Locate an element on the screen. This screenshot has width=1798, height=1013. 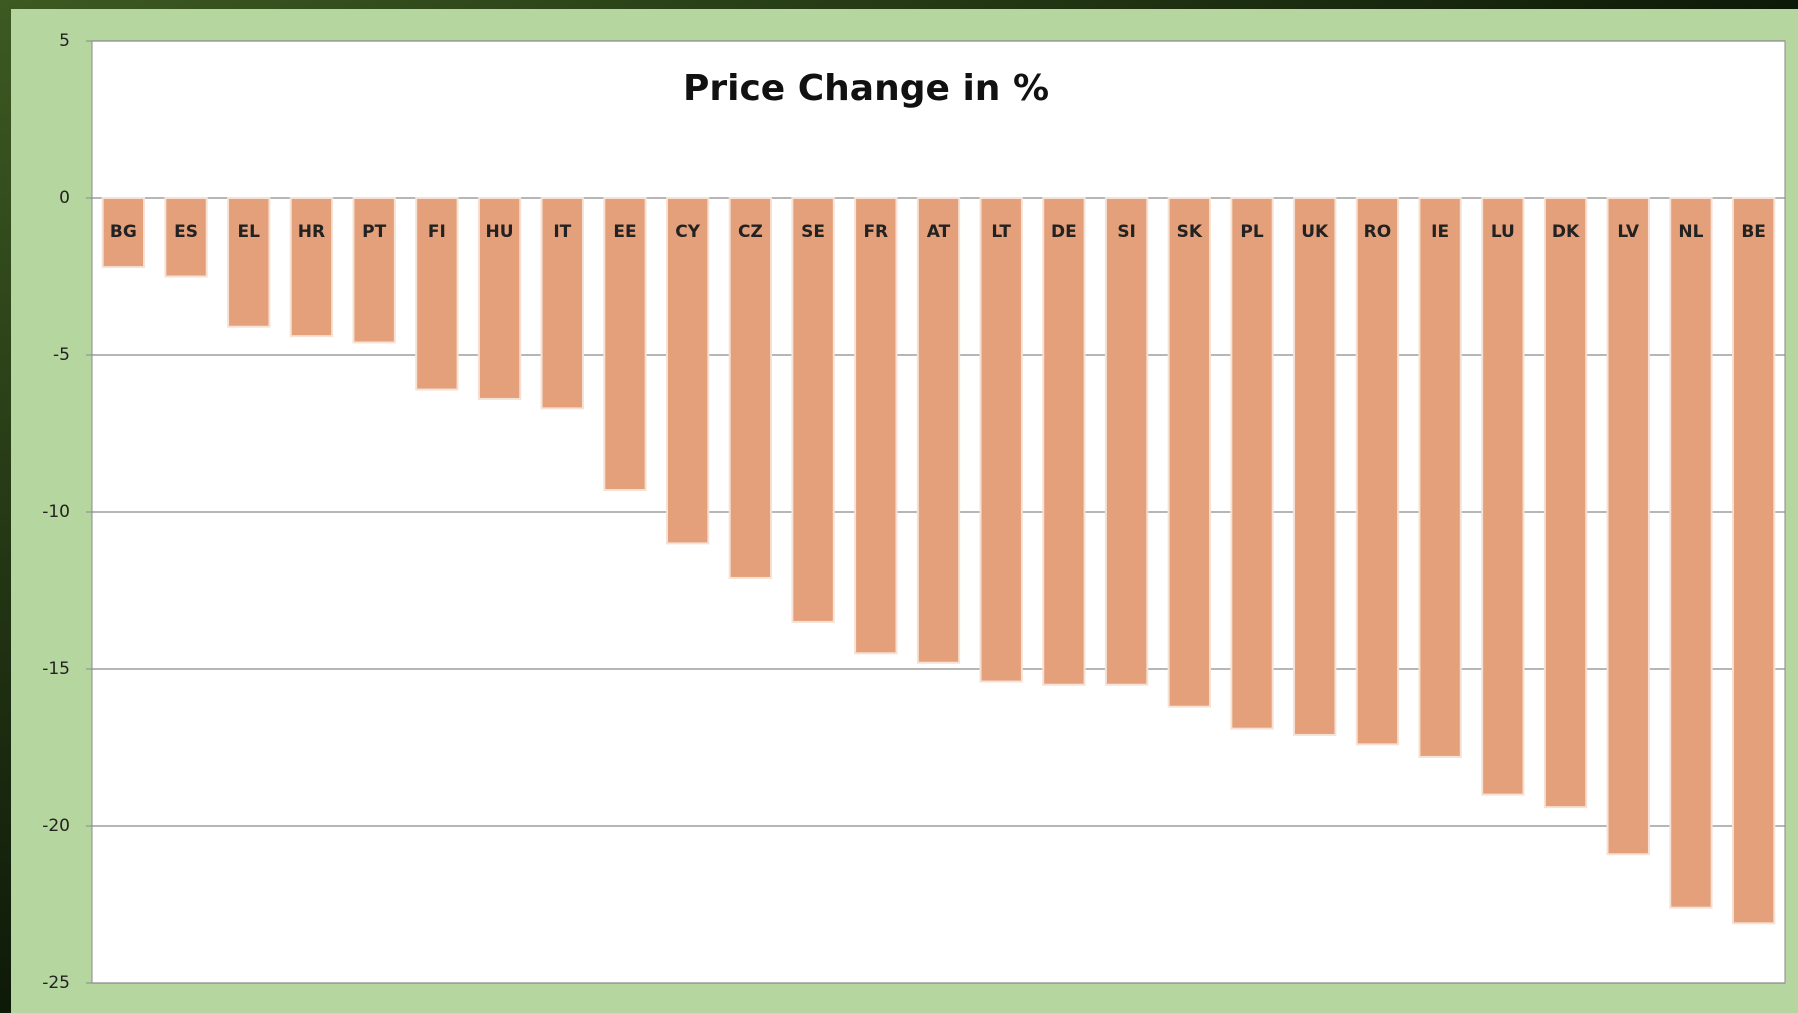
x-tick-label: RO is located at coordinates (1378, 232).